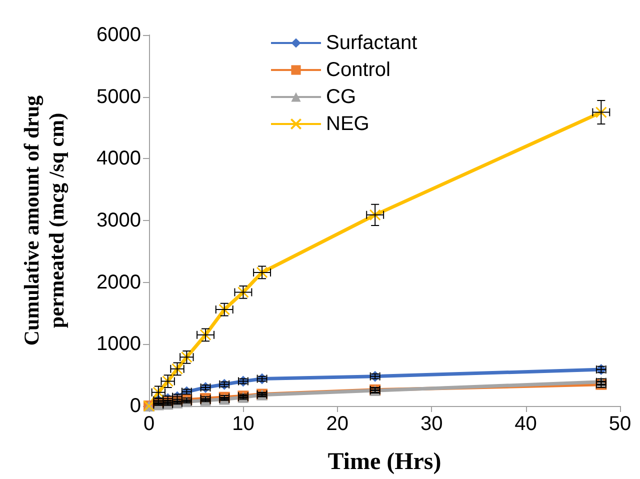 This screenshot has width=640, height=479. What do you see at coordinates (243, 424) in the screenshot?
I see `x-tick-label: 10` at bounding box center [243, 424].